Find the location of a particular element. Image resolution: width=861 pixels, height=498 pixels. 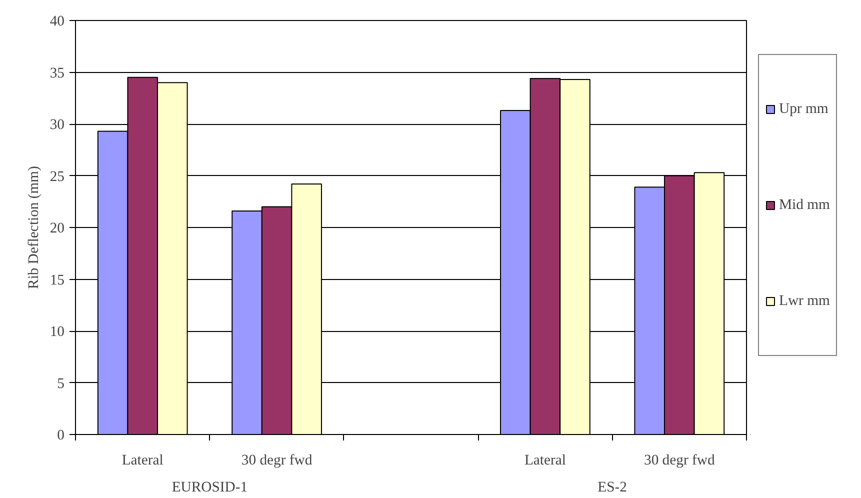

y-tick-label: 40 is located at coordinates (57, 22).